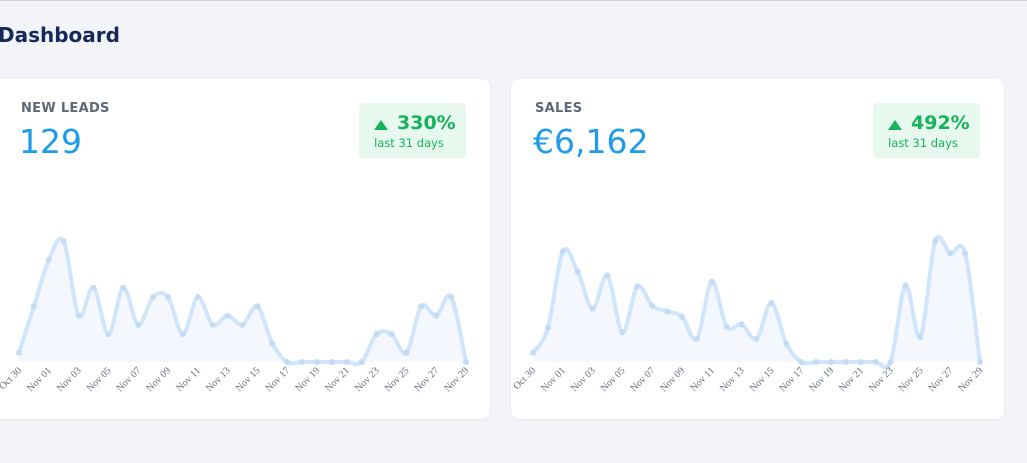 This screenshot has height=463, width=1027. I want to click on up-arrow, so click(895, 125).